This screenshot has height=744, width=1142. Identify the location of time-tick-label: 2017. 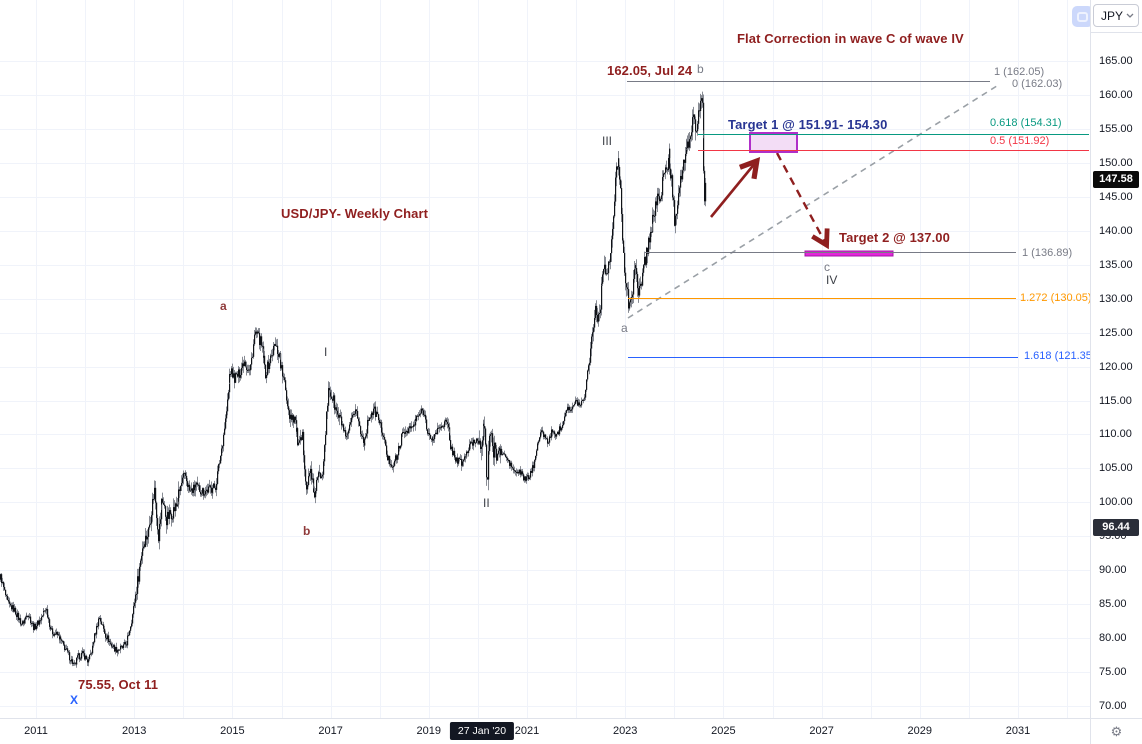
(330, 731).